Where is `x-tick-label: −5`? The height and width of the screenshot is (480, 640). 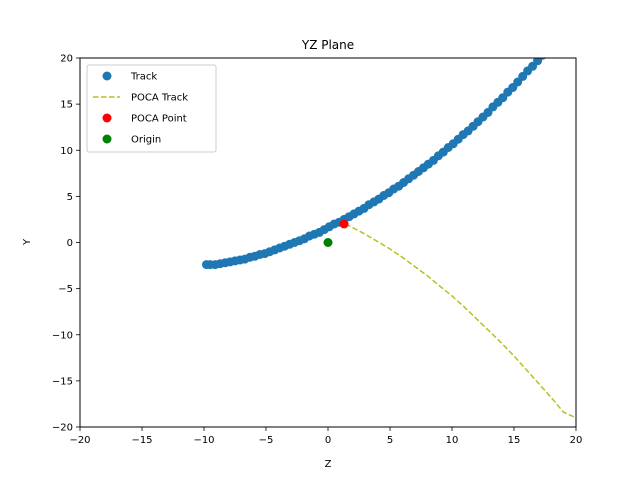 x-tick-label: −5 is located at coordinates (266, 440).